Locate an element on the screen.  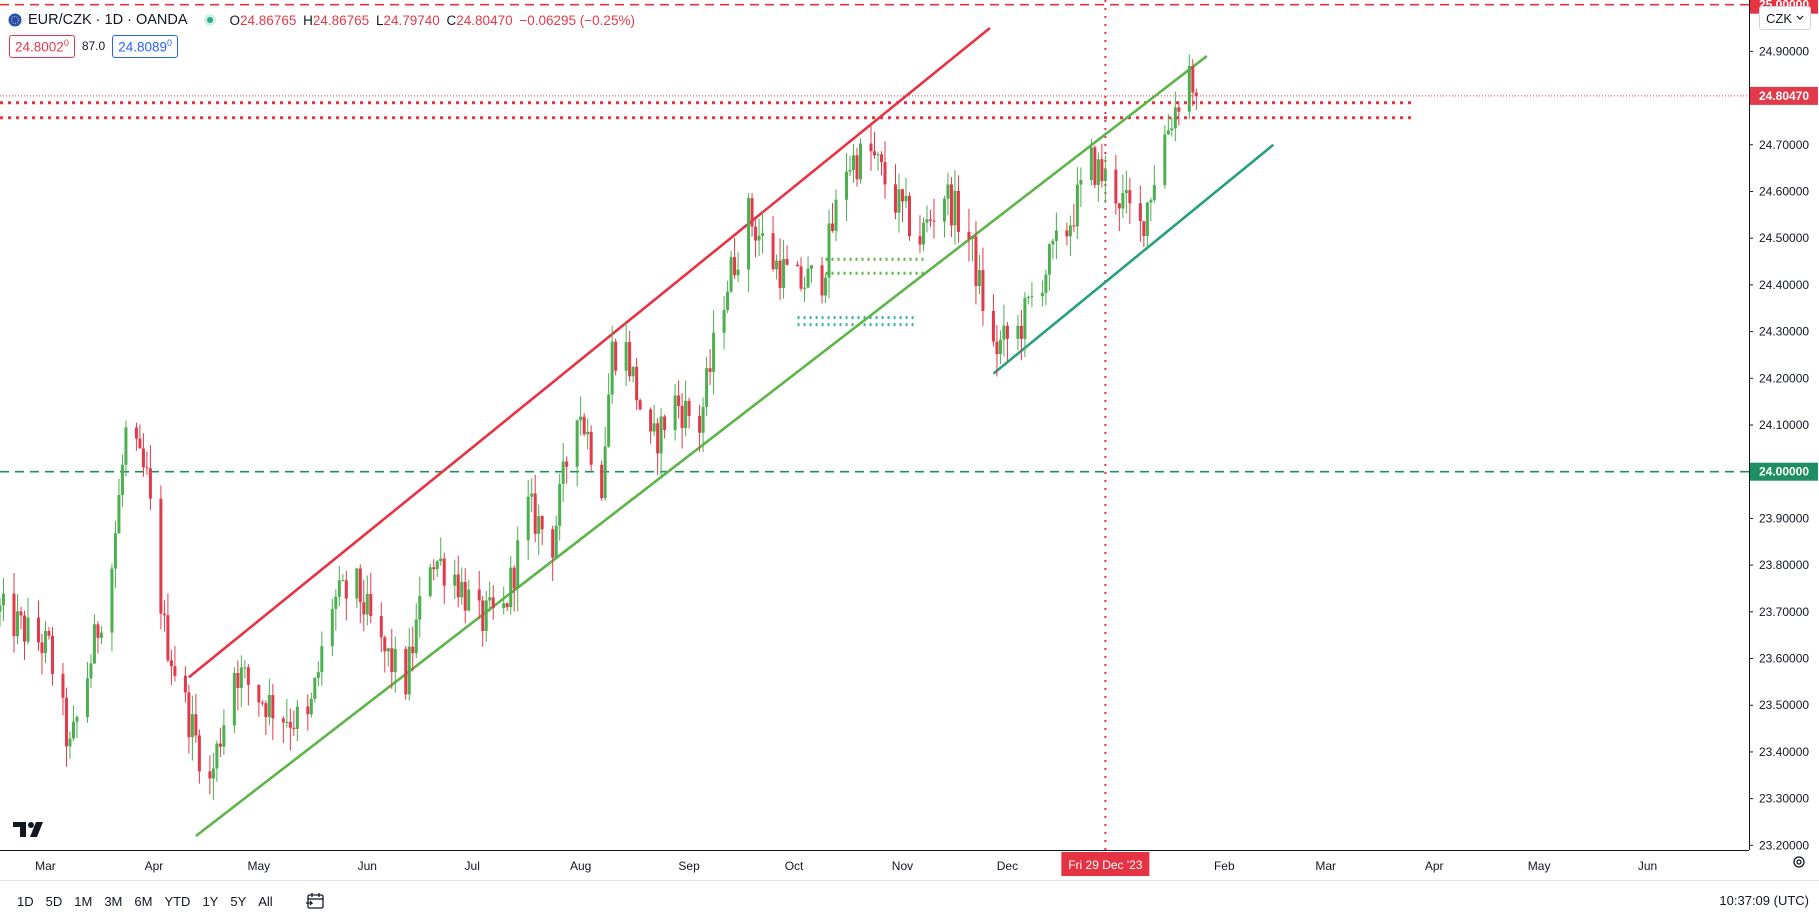
trend-line-teal is located at coordinates (1133, 259).